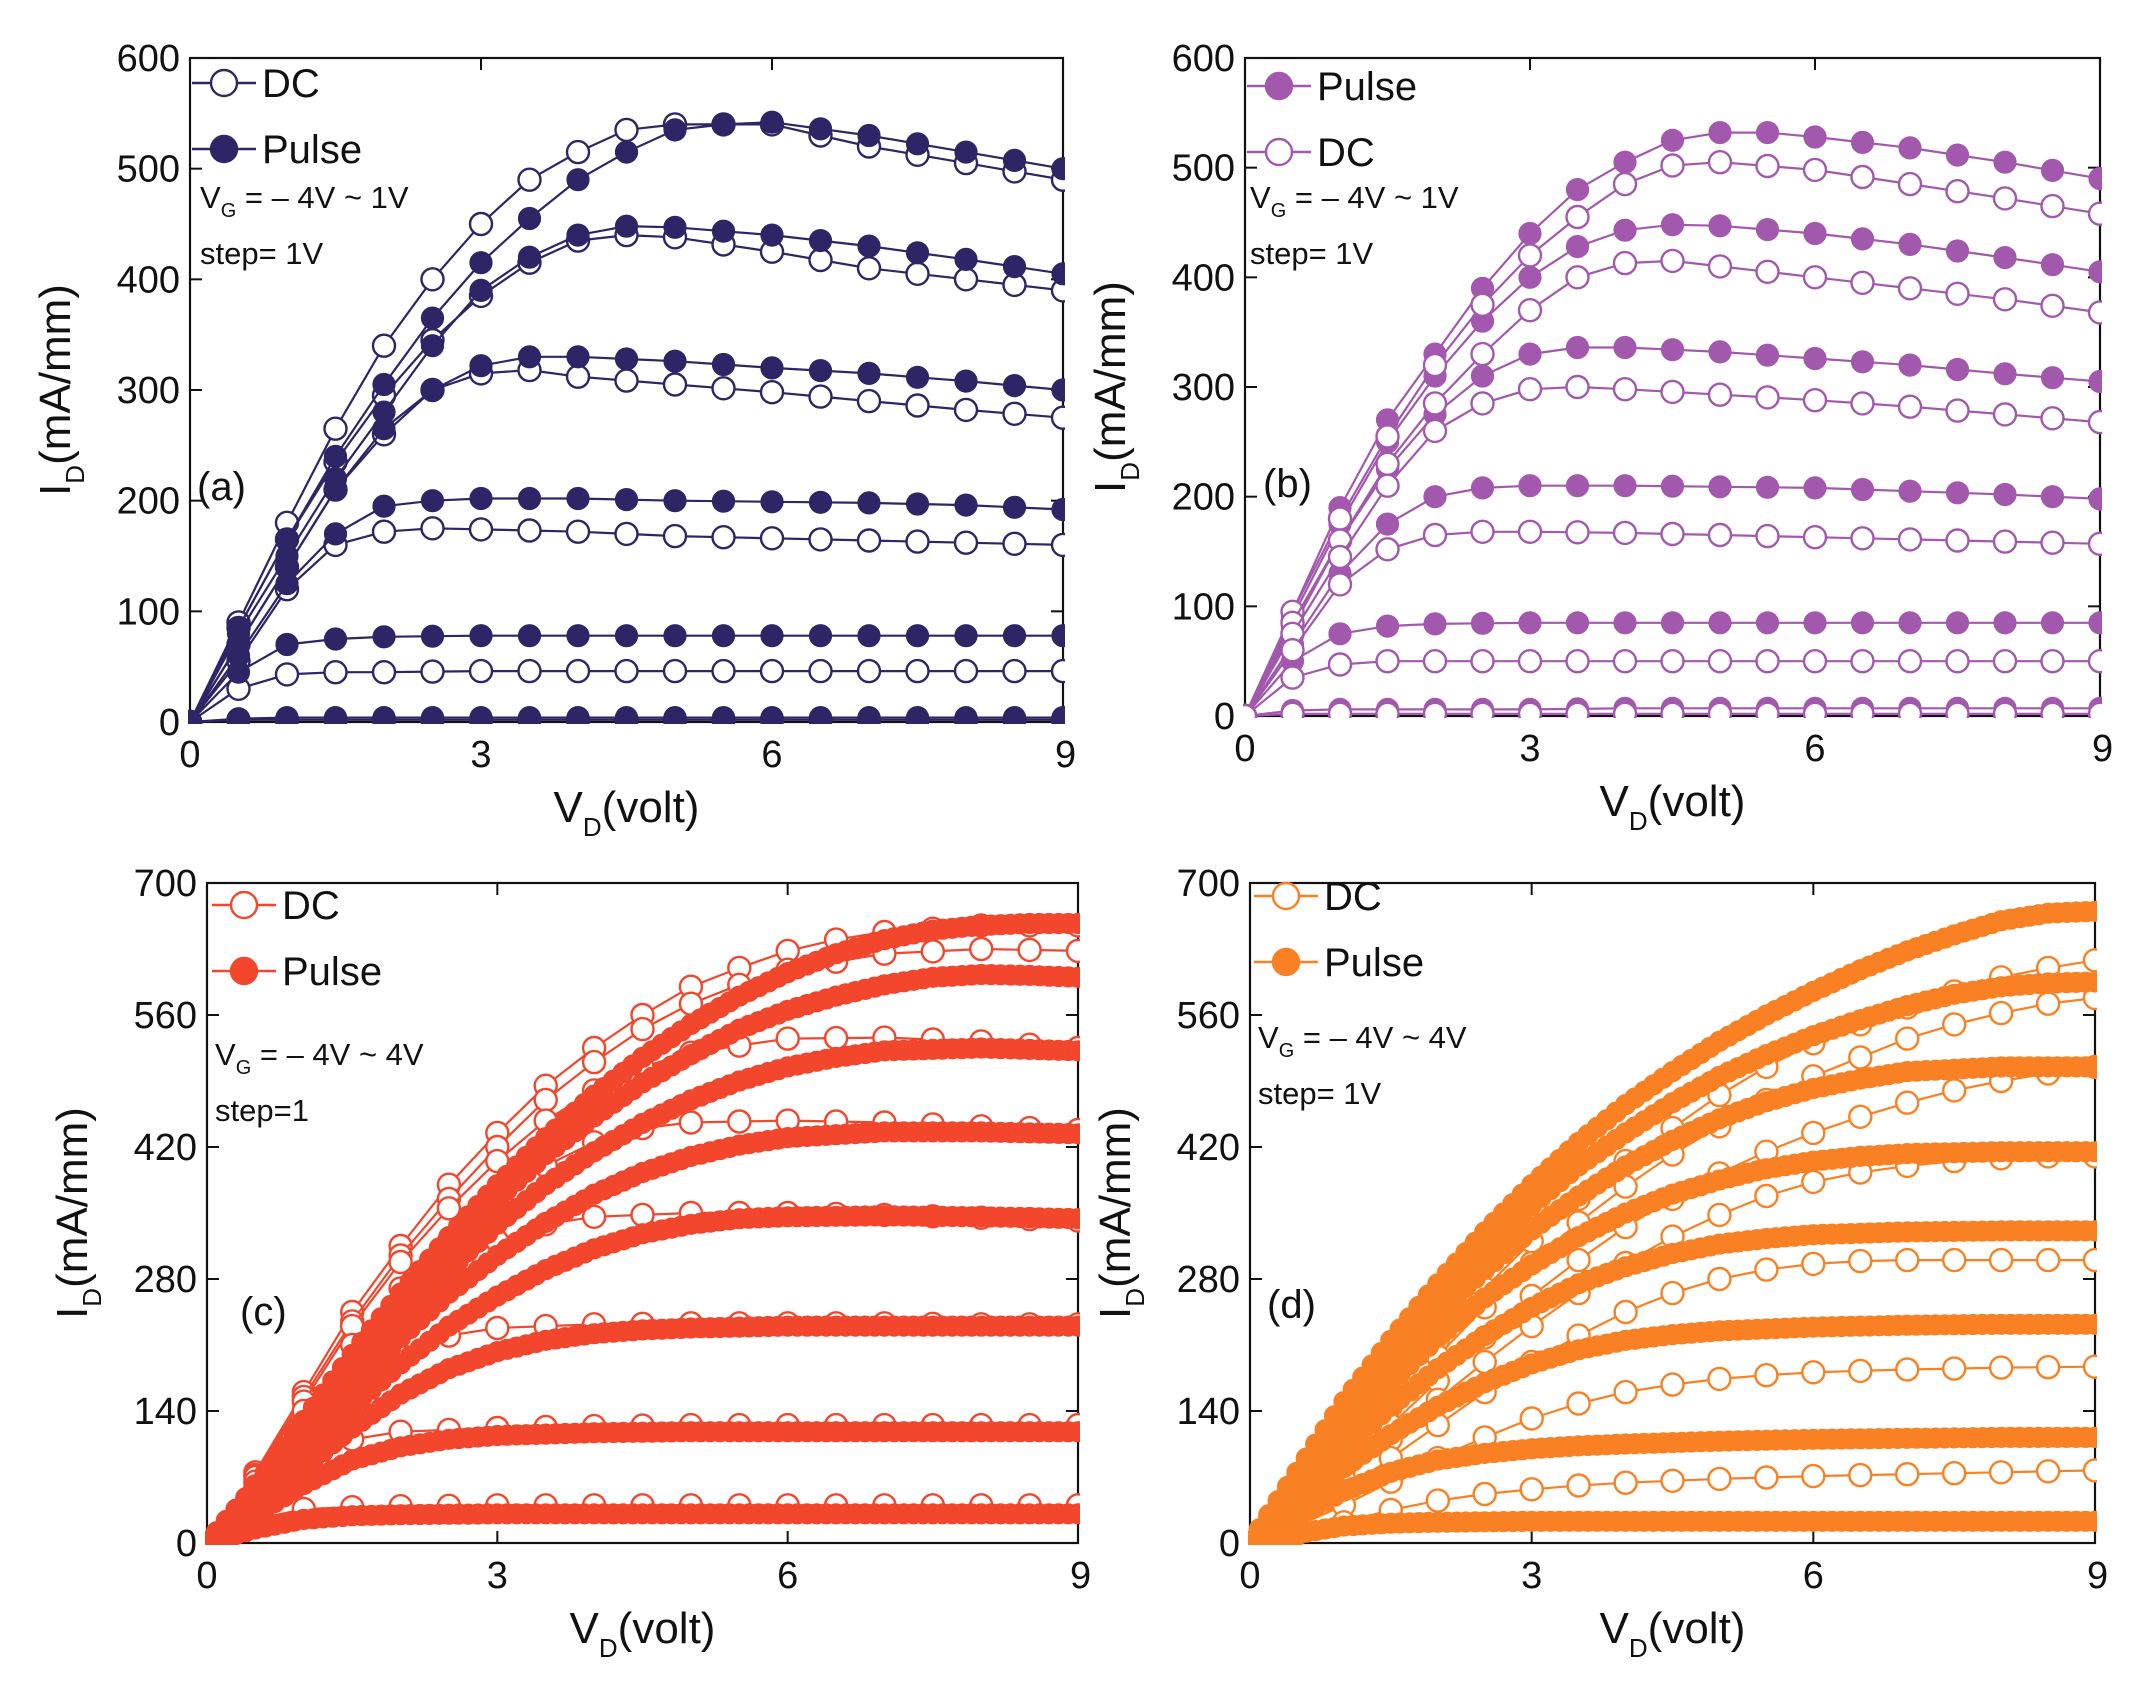  Describe the element at coordinates (1203, 607) in the screenshot. I see `y-tick-label: 100` at that location.